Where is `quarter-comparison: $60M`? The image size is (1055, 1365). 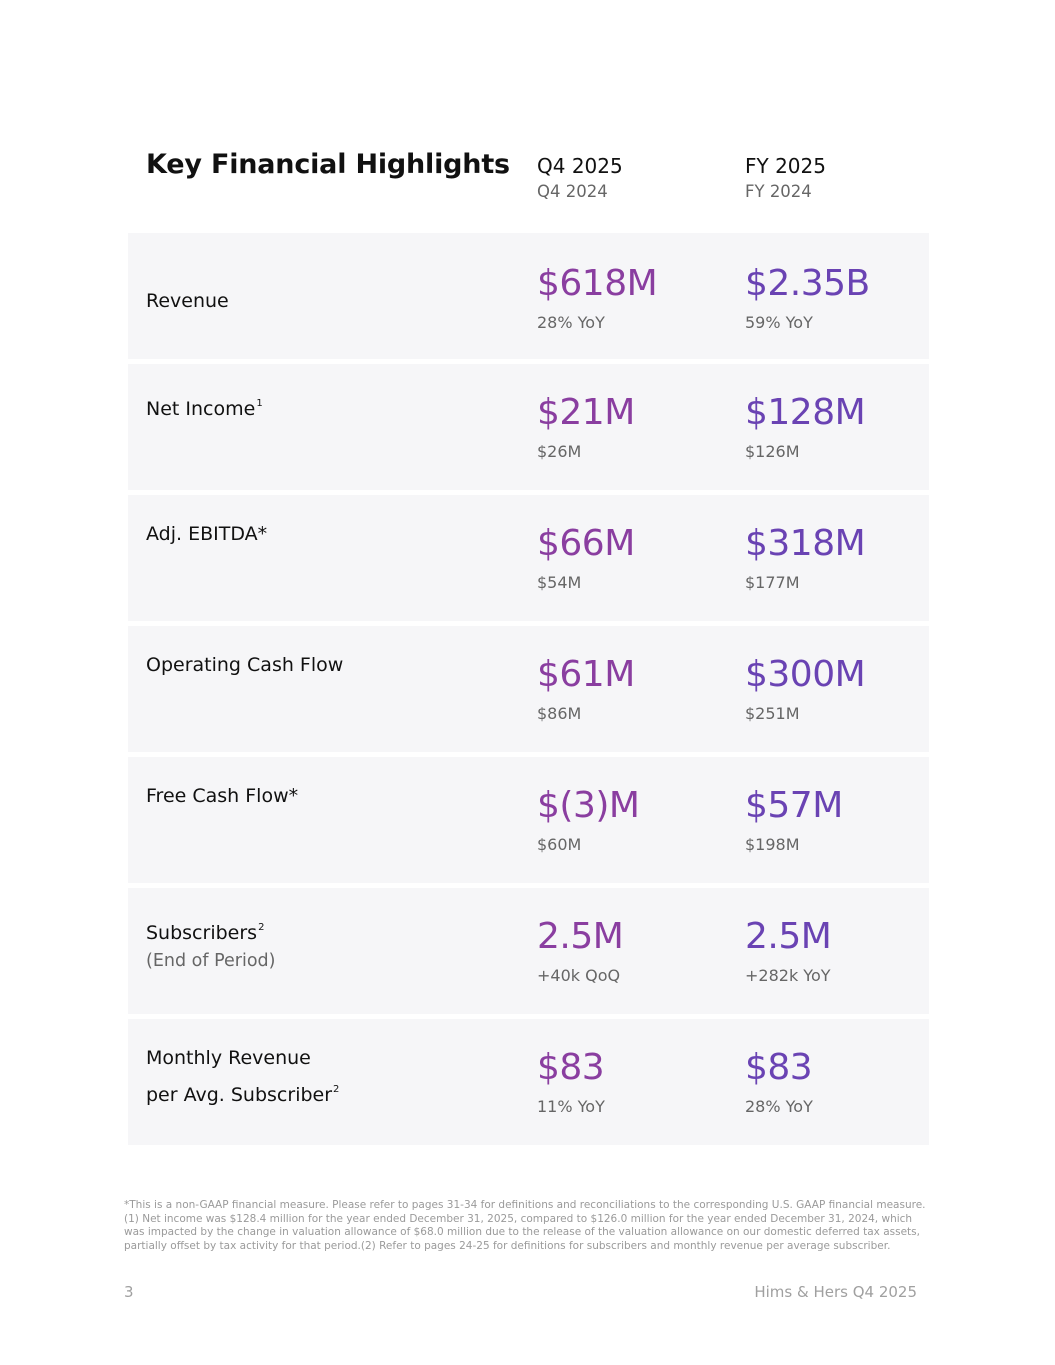 quarter-comparison: $60M is located at coordinates (559, 844).